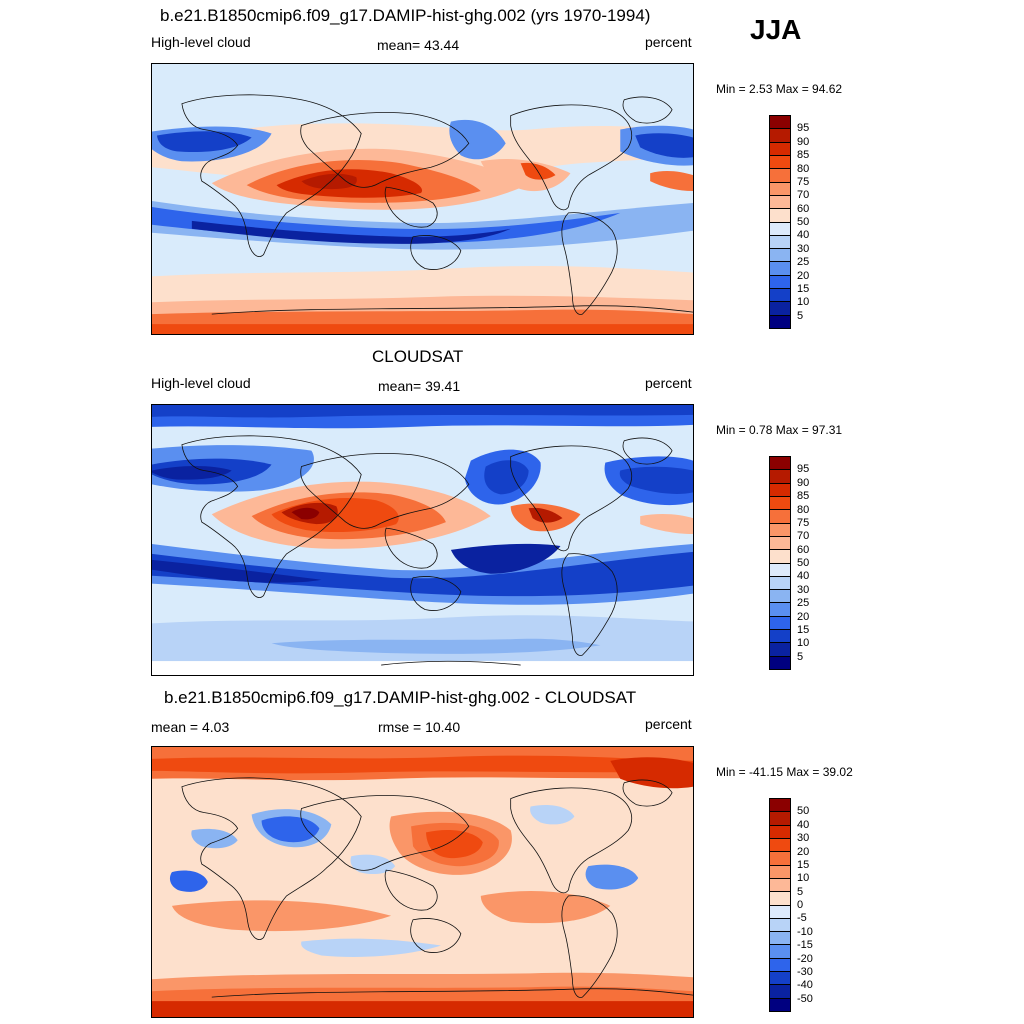 Image resolution: width=1024 pixels, height=1024 pixels. I want to click on colorbar-tick-label: -10, so click(805, 931).